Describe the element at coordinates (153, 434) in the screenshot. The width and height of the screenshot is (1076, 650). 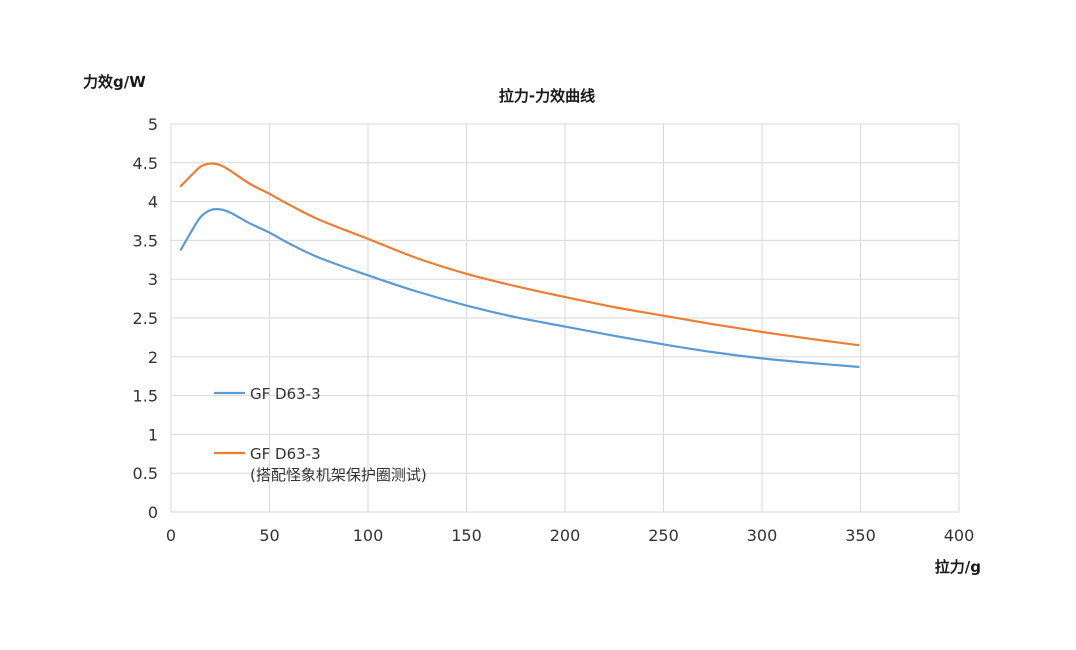
I see `y-tick-label: 1` at that location.